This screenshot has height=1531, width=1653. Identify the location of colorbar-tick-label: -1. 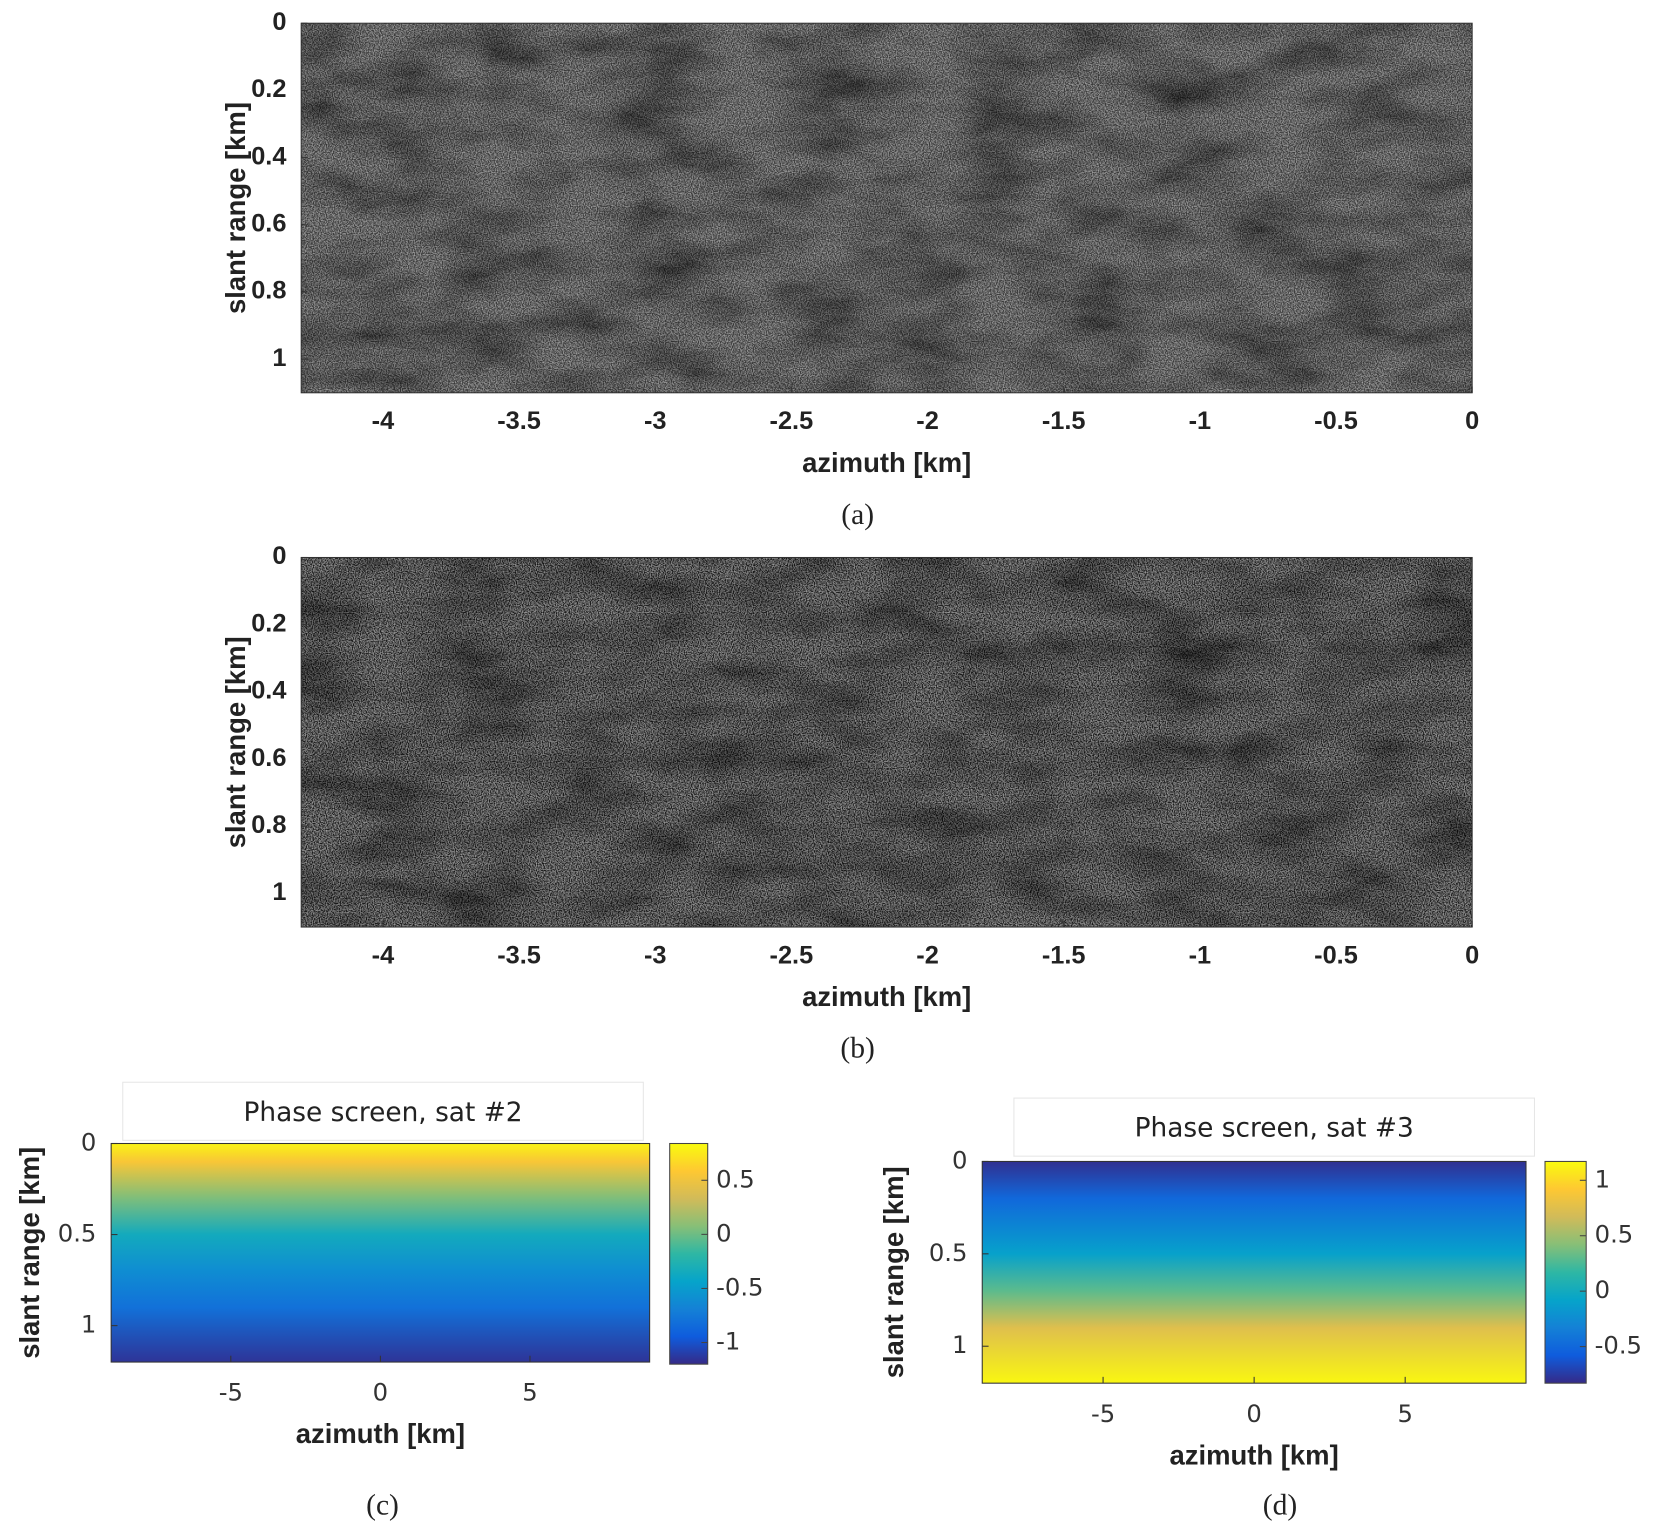
(728, 1341).